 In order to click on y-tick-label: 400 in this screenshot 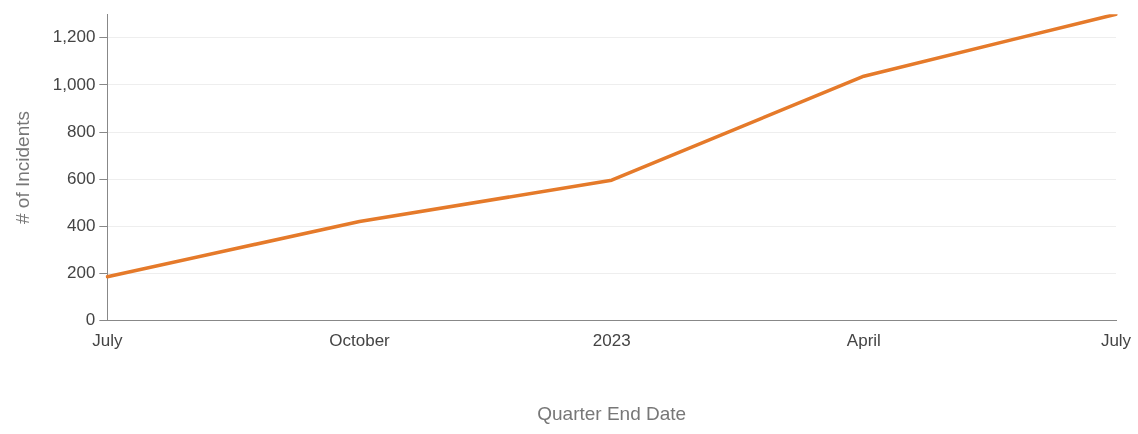, I will do `click(81, 226)`.